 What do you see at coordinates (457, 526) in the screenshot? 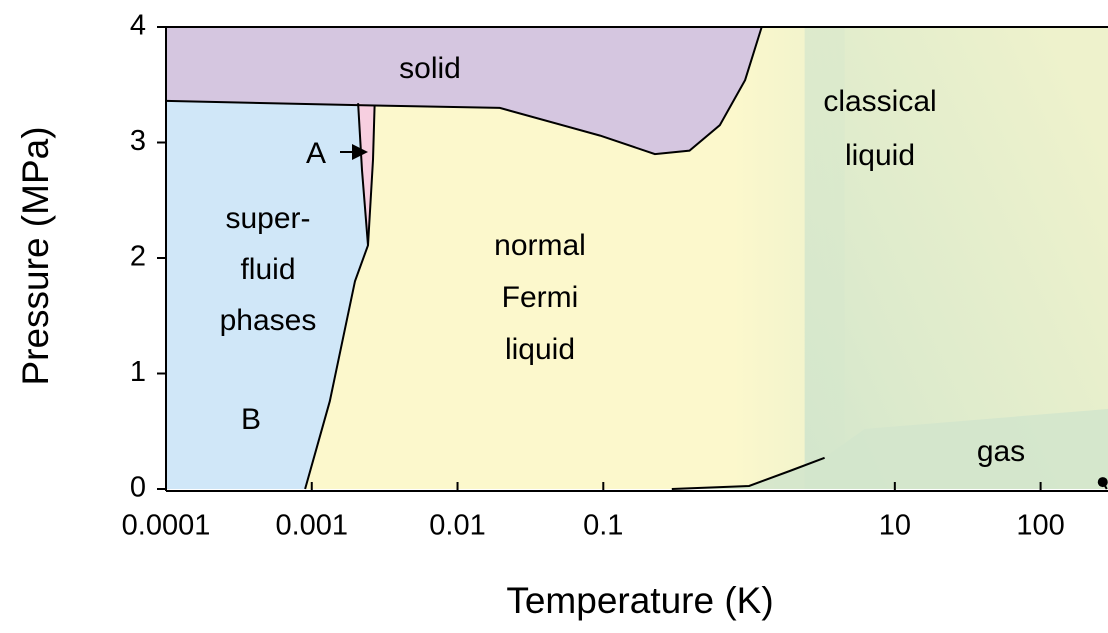
I see `x-tick-label: 0.01` at bounding box center [457, 526].